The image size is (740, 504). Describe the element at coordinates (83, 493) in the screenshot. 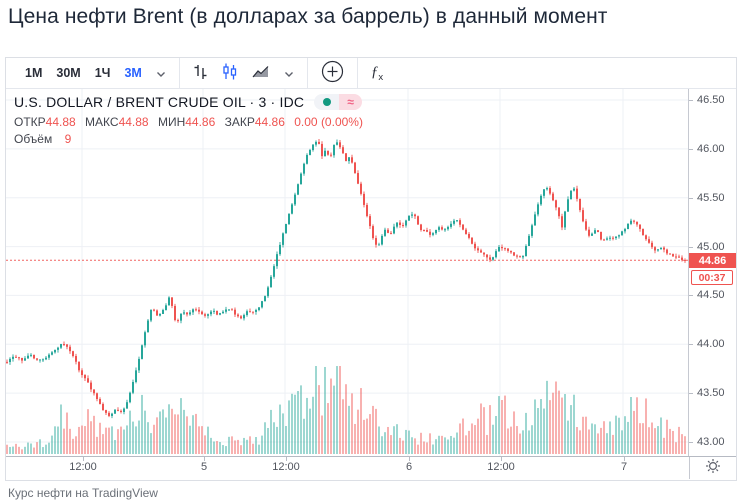

I see `tradingview-attribution-link: Курс нефти на TradingView` at that location.